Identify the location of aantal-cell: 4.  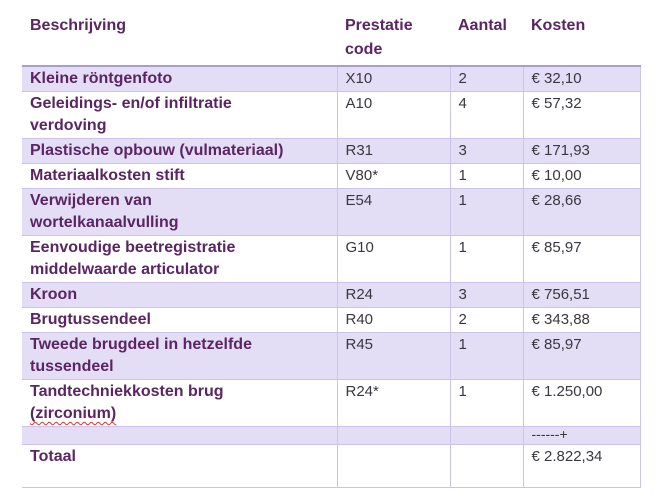
(486, 115).